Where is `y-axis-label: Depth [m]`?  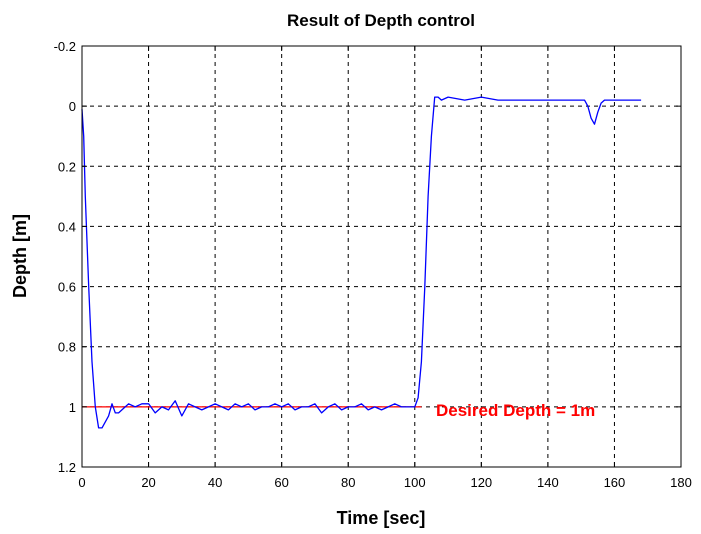
y-axis-label: Depth [m] is located at coordinates (20, 256).